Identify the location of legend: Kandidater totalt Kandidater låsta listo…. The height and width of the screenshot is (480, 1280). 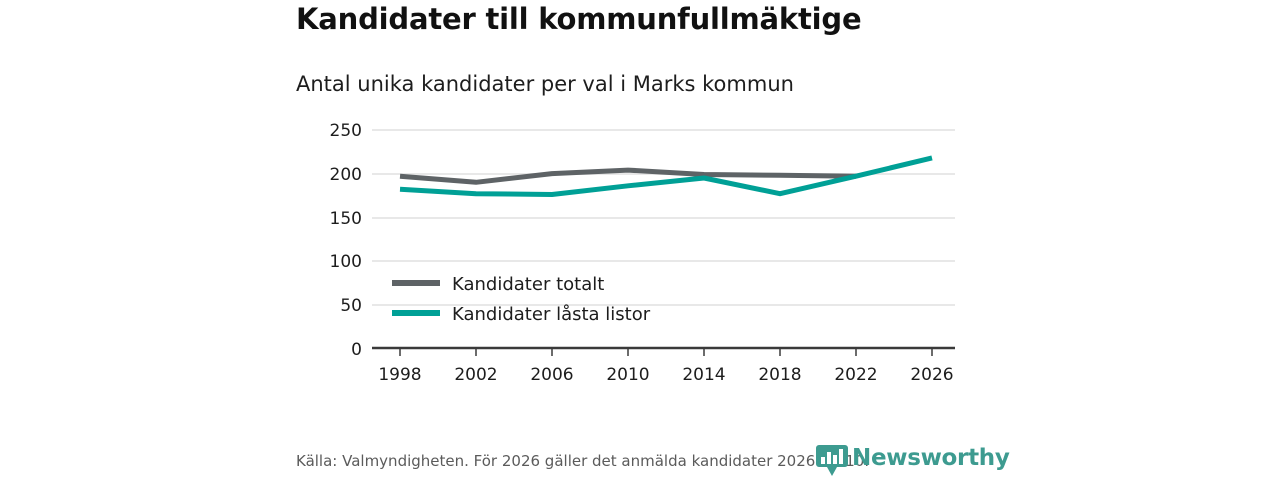
(521, 299).